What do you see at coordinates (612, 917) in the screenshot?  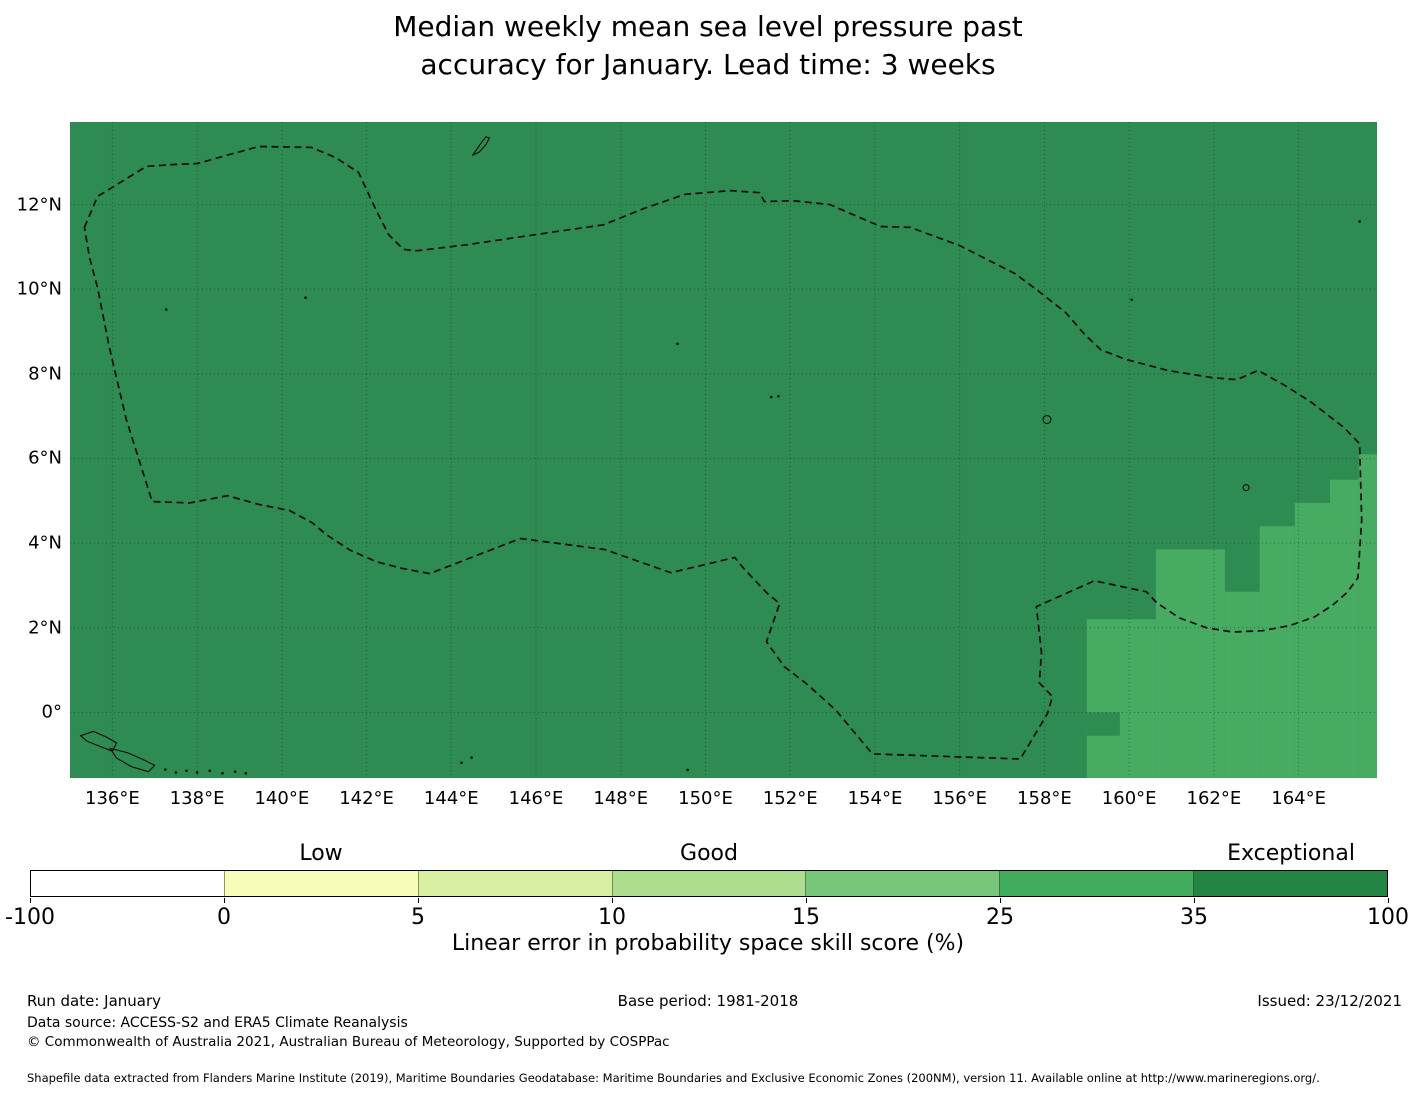 I see `colorbar-tick-label: 10` at bounding box center [612, 917].